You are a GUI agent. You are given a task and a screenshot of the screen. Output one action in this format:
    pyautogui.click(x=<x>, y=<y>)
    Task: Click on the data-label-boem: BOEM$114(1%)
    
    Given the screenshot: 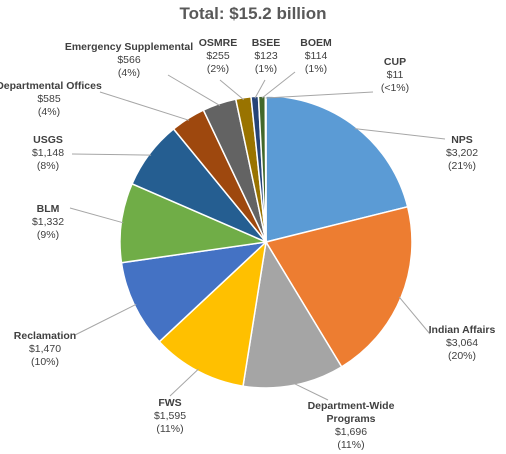 What is the action you would take?
    pyautogui.click(x=316, y=56)
    